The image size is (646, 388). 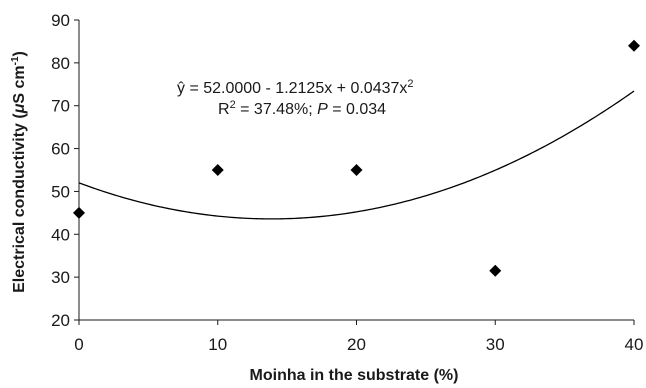 I want to click on x-axis-title: Moinha in the substrate (%), so click(x=354, y=375).